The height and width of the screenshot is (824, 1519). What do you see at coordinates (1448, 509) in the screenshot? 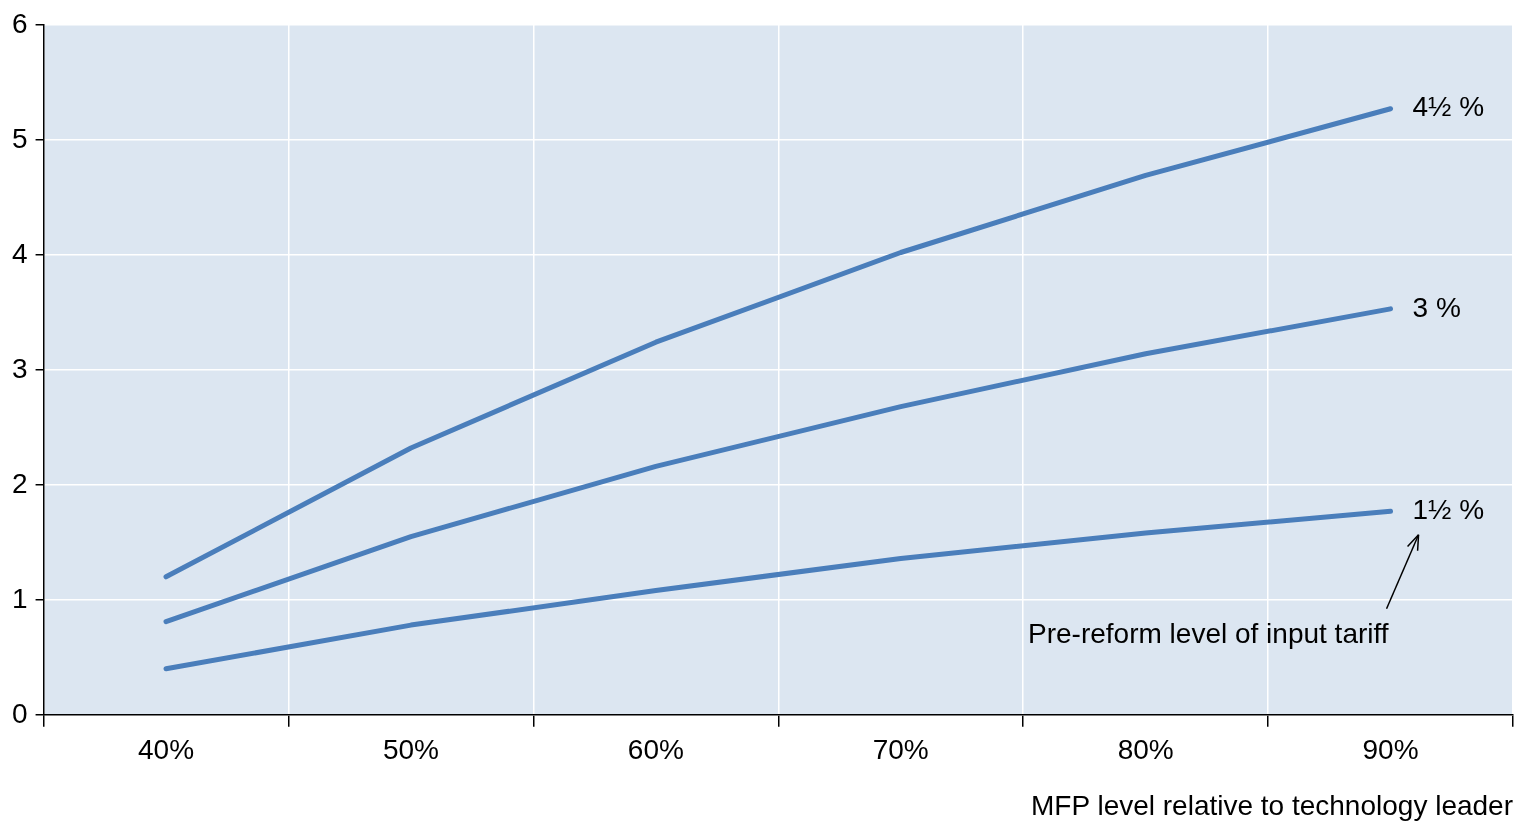
I see `series-label: 1½ %` at bounding box center [1448, 509].